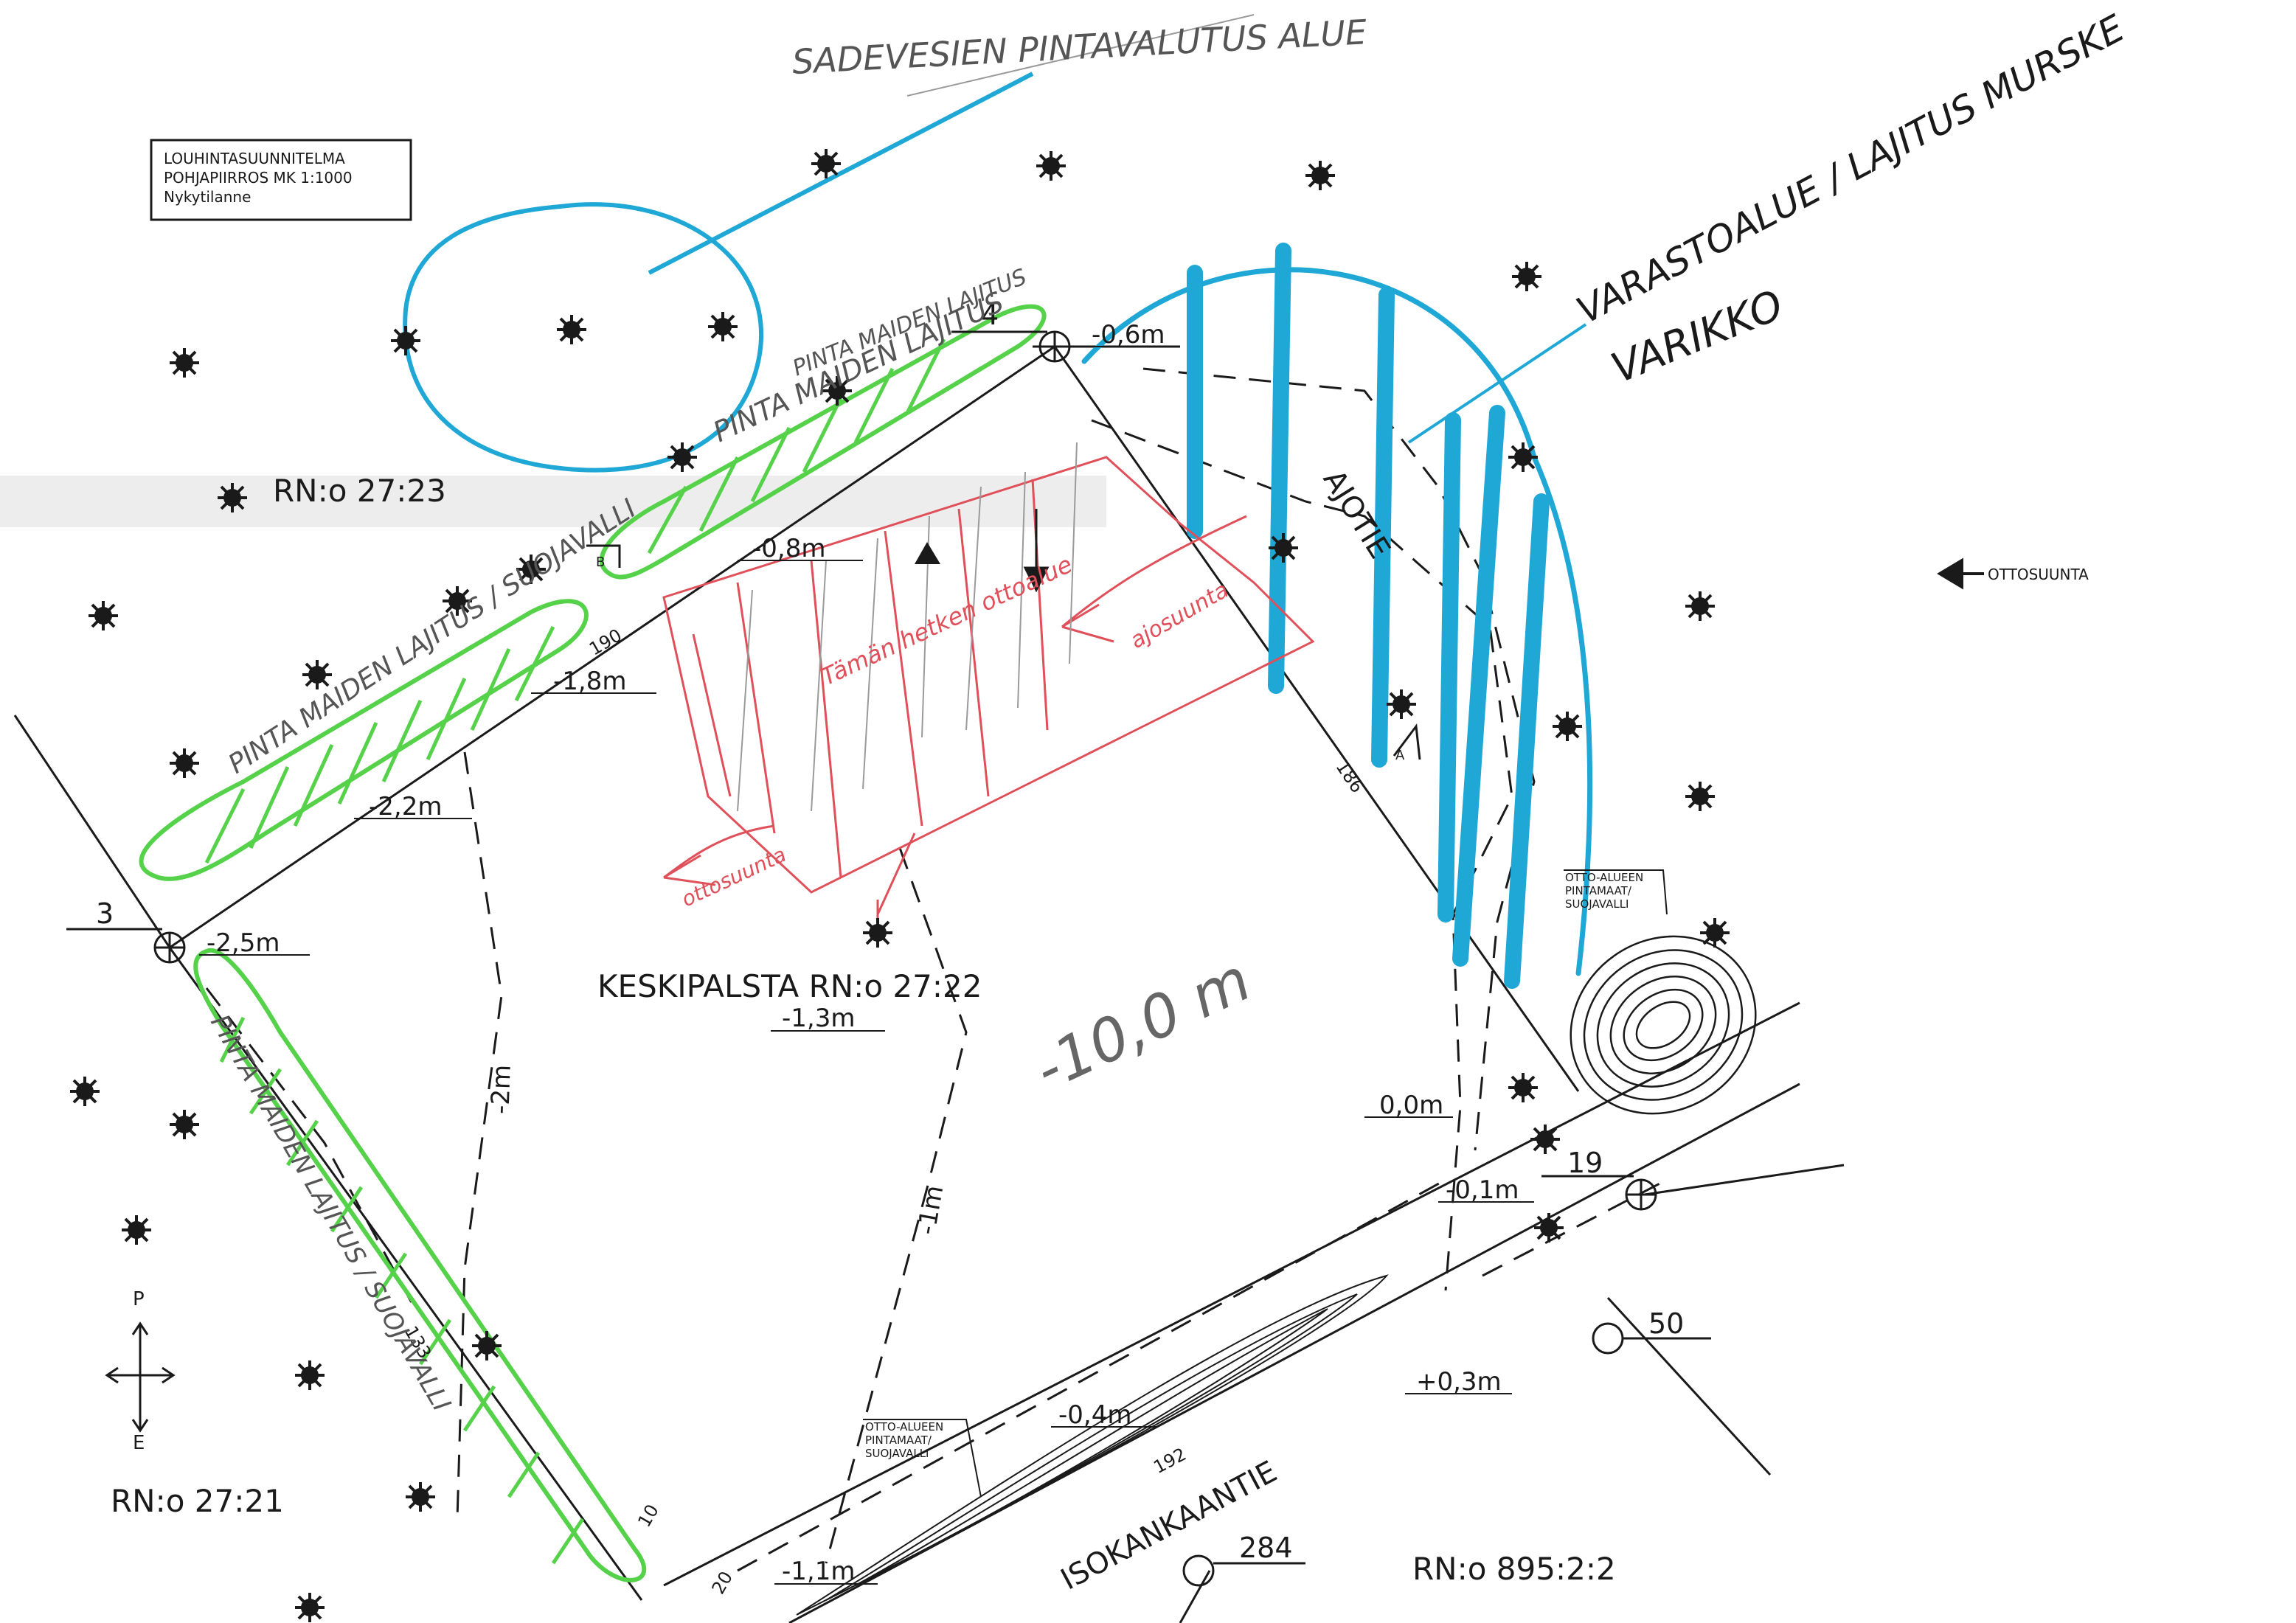  I want to click on title-line-3: Nykytilanne, so click(207, 197).